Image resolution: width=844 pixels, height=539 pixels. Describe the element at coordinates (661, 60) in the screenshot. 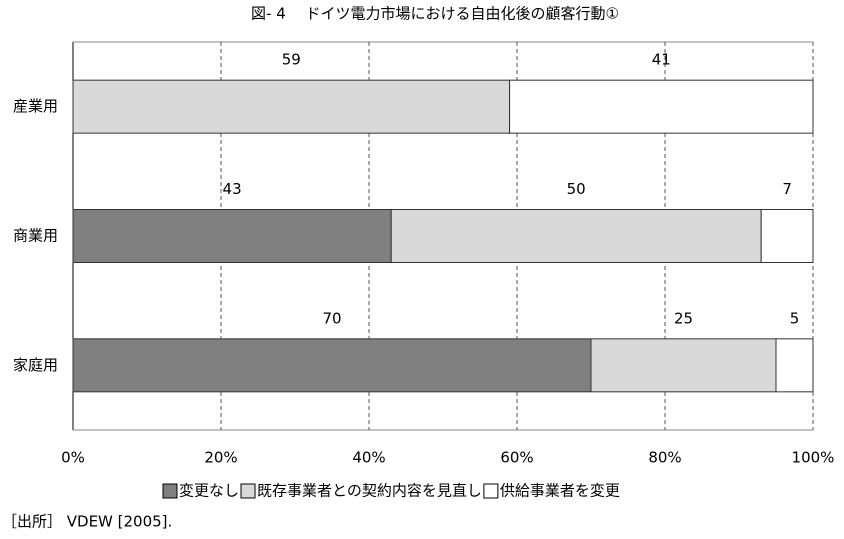

I see `data-label: 41` at that location.